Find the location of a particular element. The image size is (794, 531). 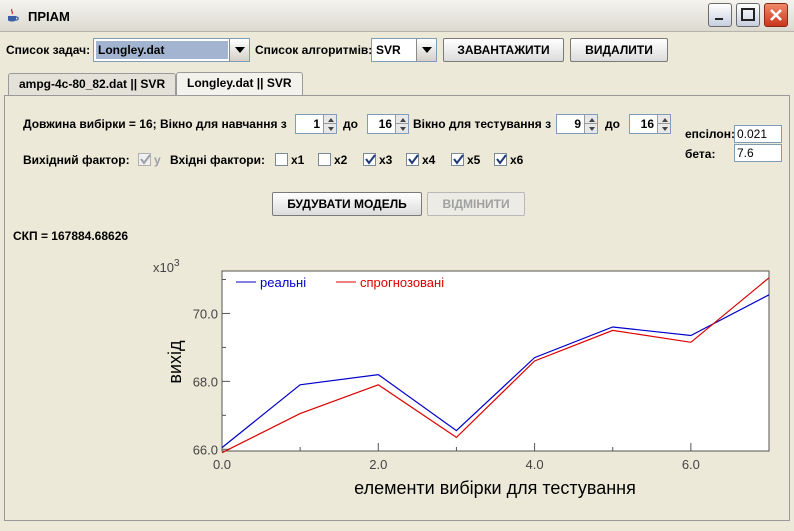

algo-select: SVR is located at coordinates (404, 50).